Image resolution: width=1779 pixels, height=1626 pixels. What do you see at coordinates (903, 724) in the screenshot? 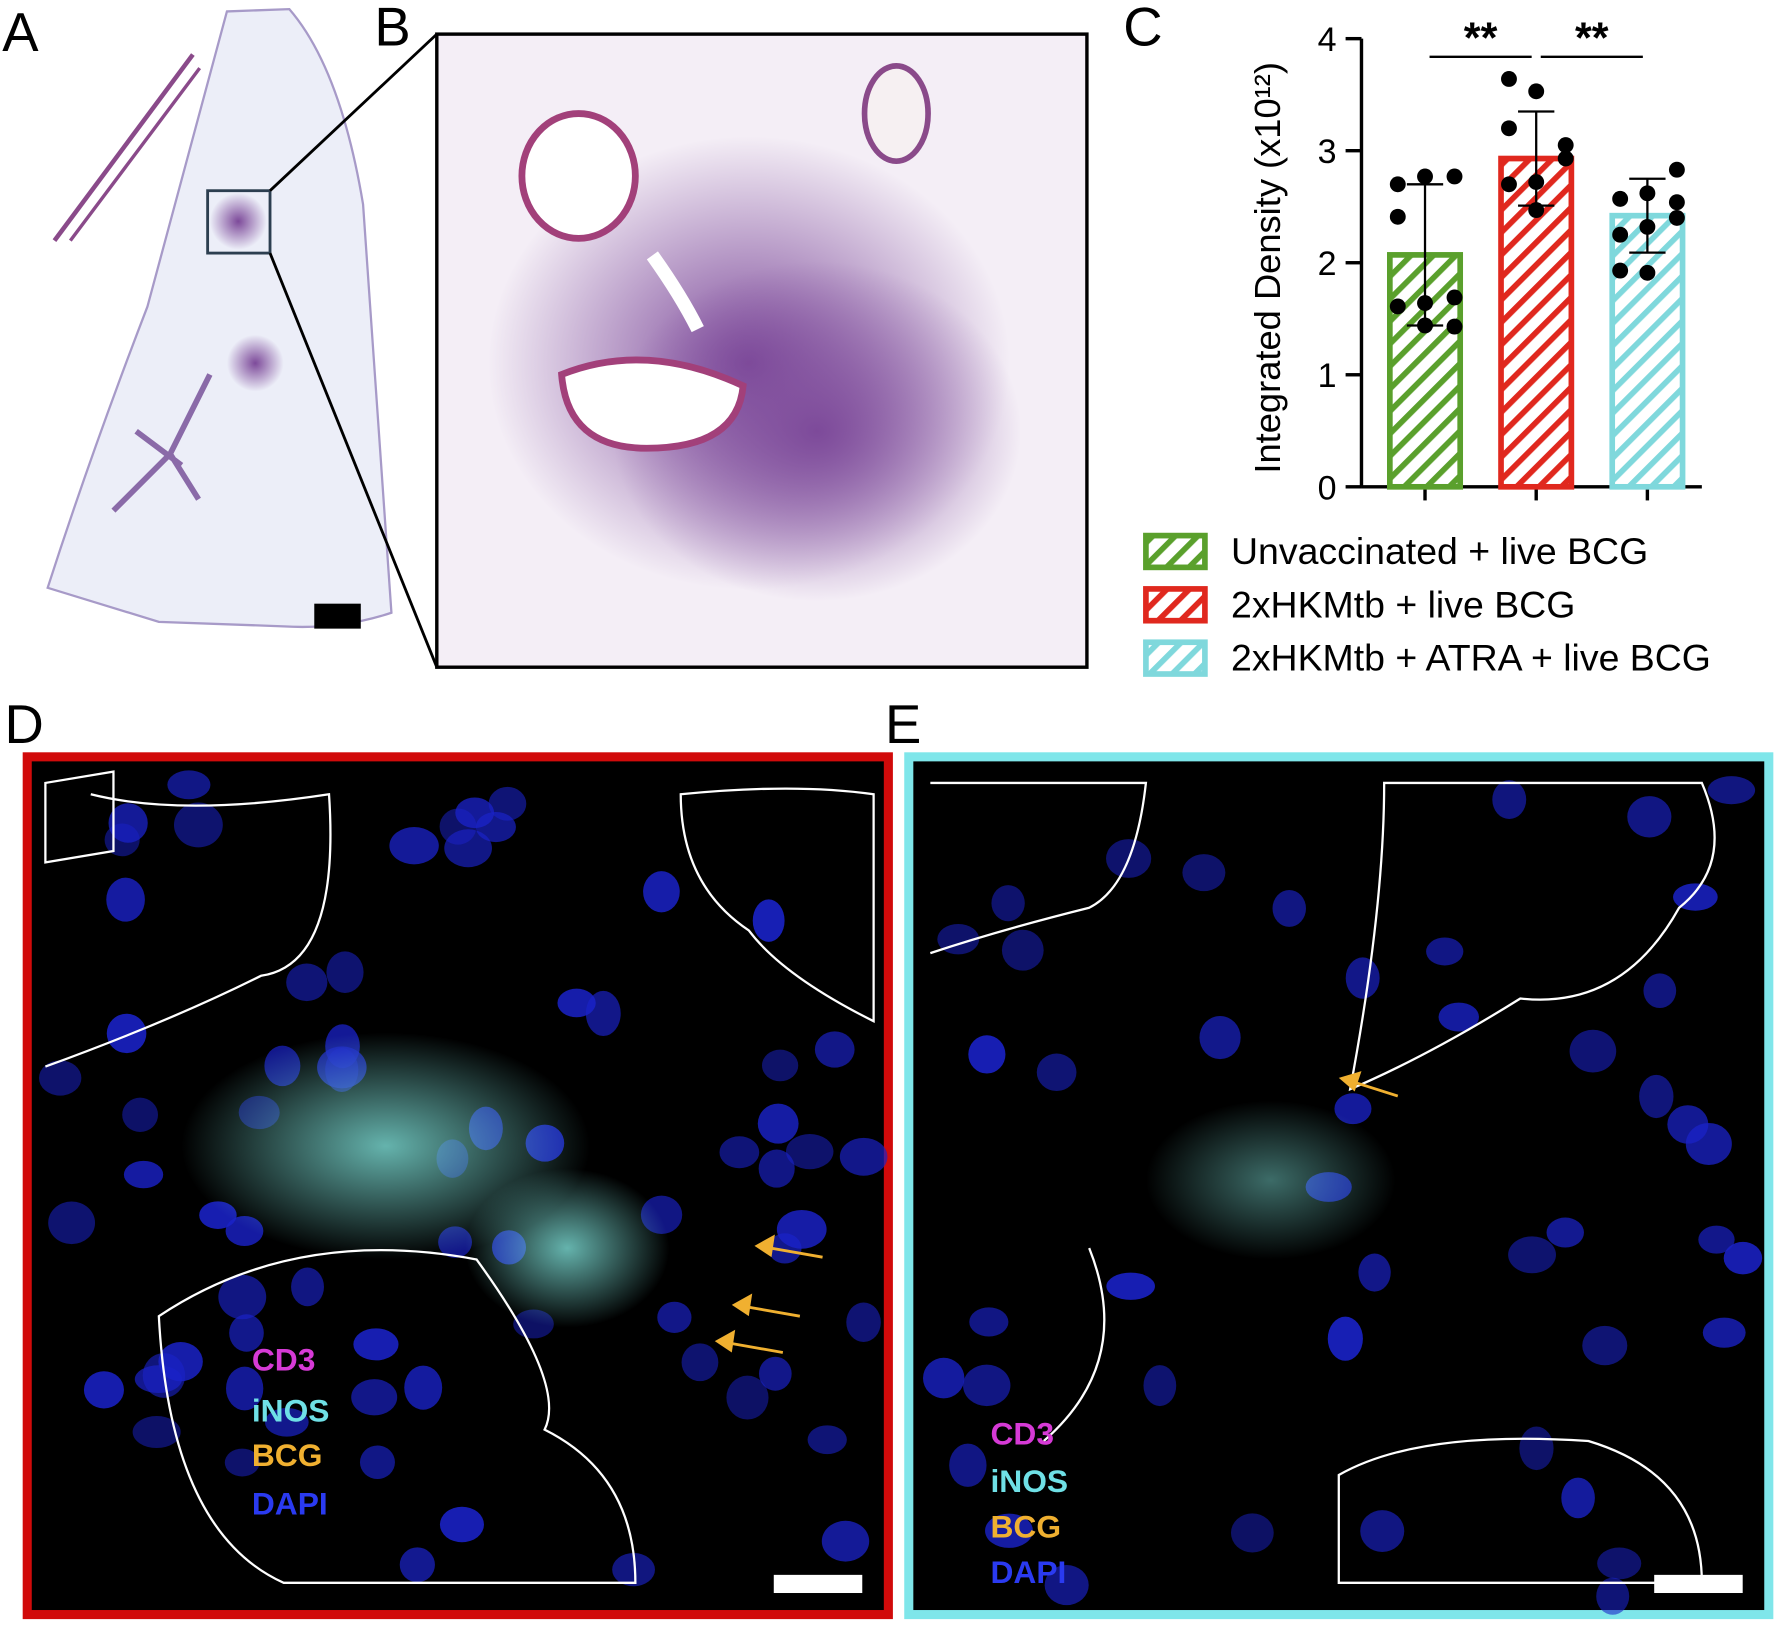
I see `panel-label: E` at bounding box center [903, 724].